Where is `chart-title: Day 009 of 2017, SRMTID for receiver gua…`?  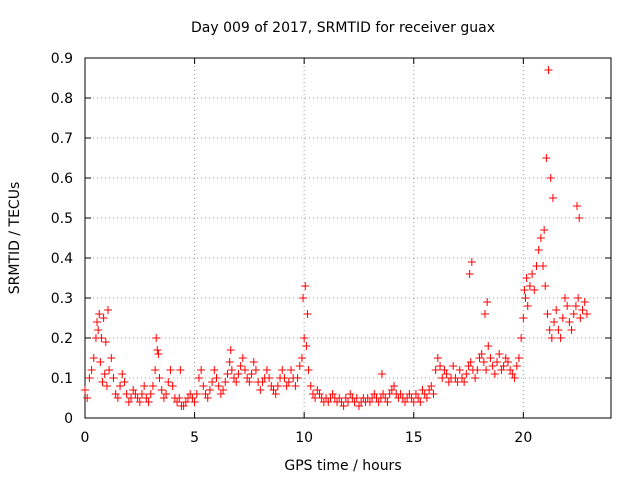 chart-title: Day 009 of 2017, SRMTID for receiver gua… is located at coordinates (343, 28).